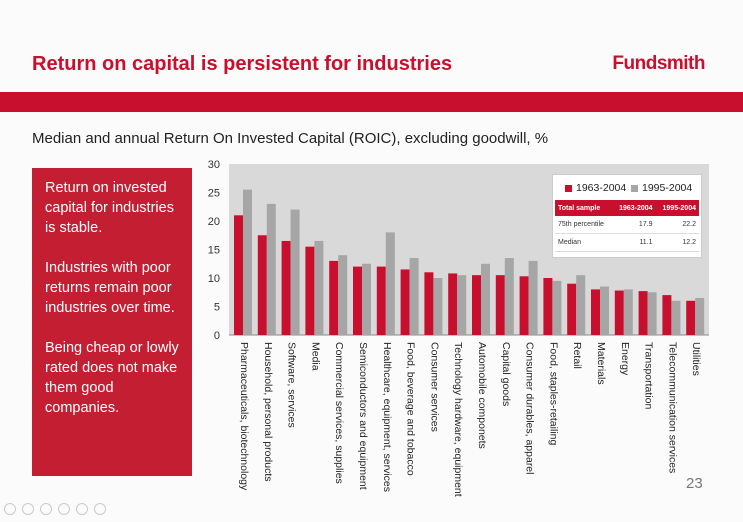 The width and height of the screenshot is (743, 522). What do you see at coordinates (217, 308) in the screenshot?
I see `y-tick-label: 5` at bounding box center [217, 308].